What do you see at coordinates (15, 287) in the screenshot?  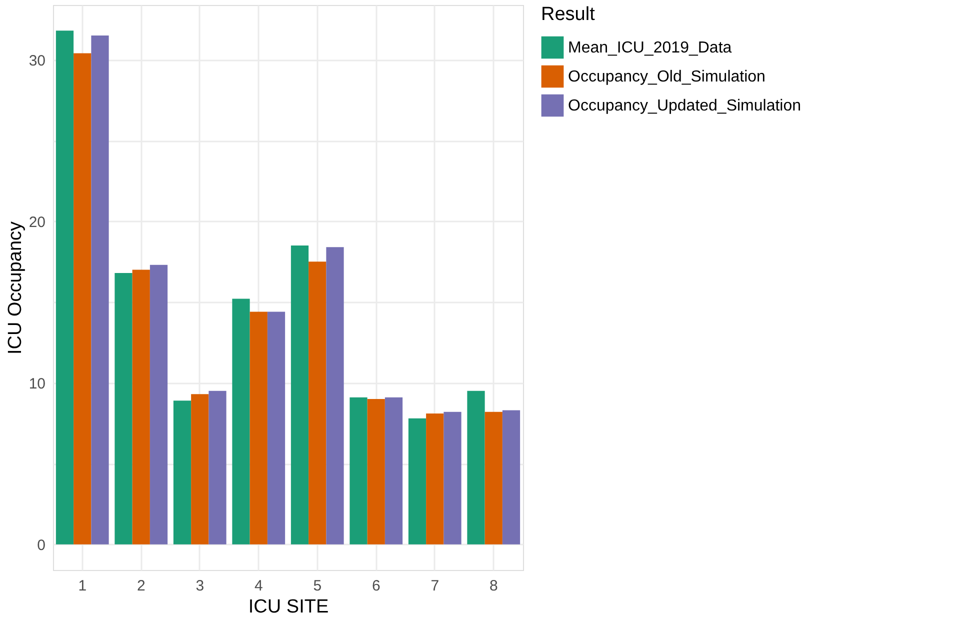 I see `y-axis-title: ICU Occupancy` at bounding box center [15, 287].